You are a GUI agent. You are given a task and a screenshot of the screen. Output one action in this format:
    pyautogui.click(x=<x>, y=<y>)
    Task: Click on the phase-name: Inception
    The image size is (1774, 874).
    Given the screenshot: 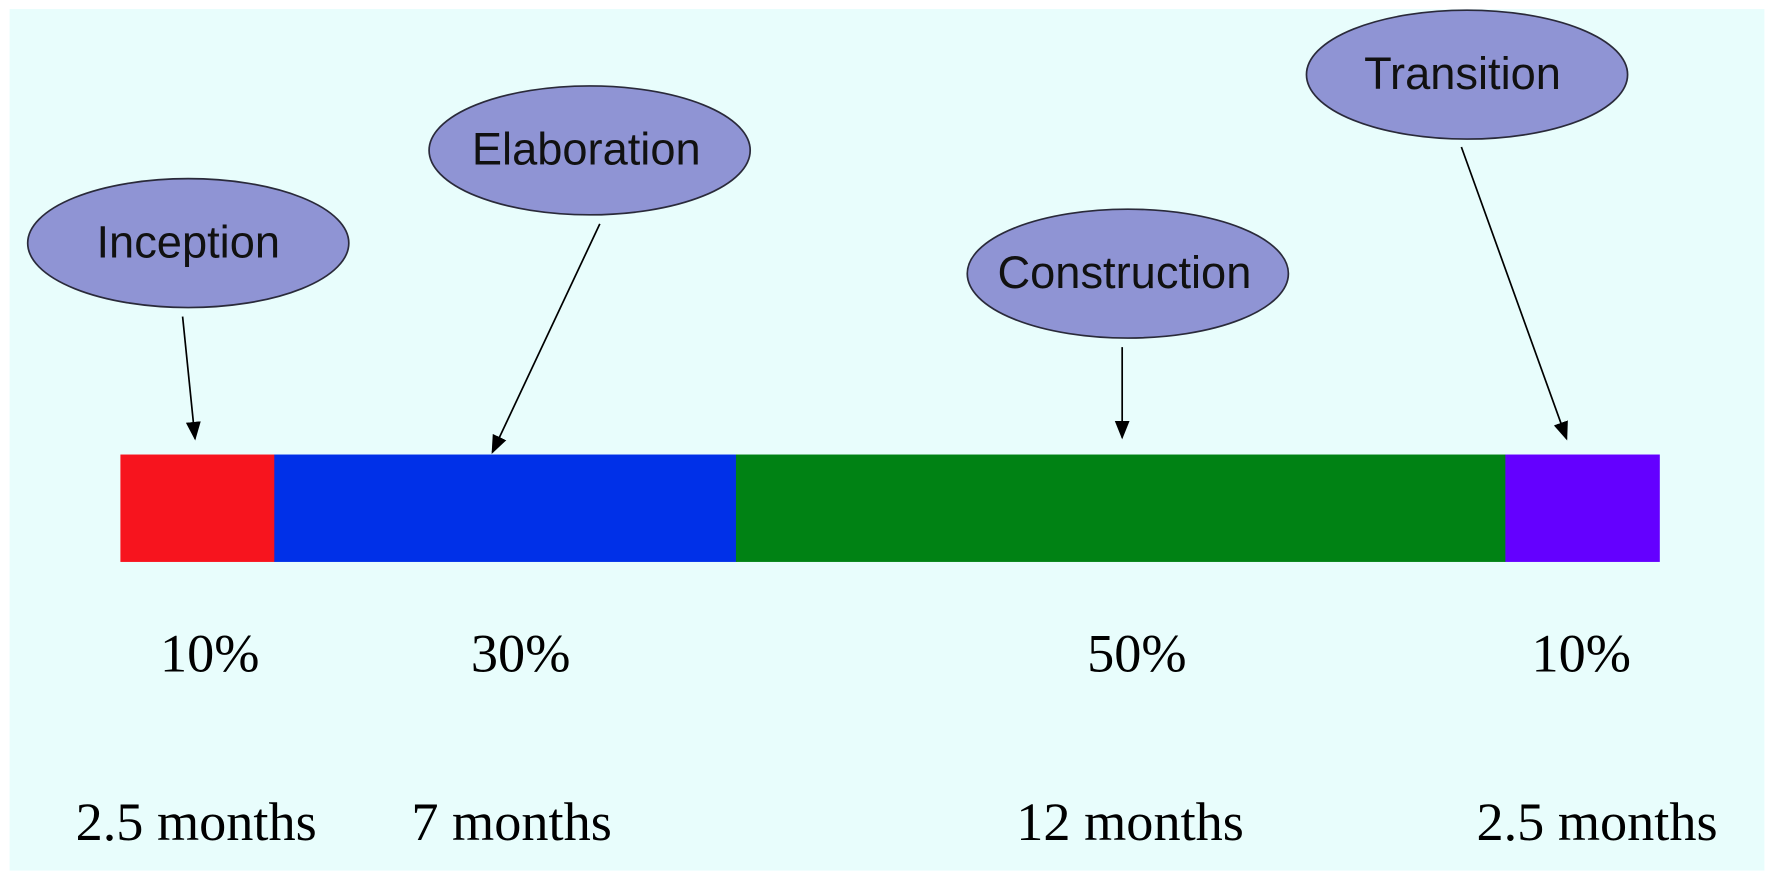 What is the action you would take?
    pyautogui.click(x=188, y=241)
    